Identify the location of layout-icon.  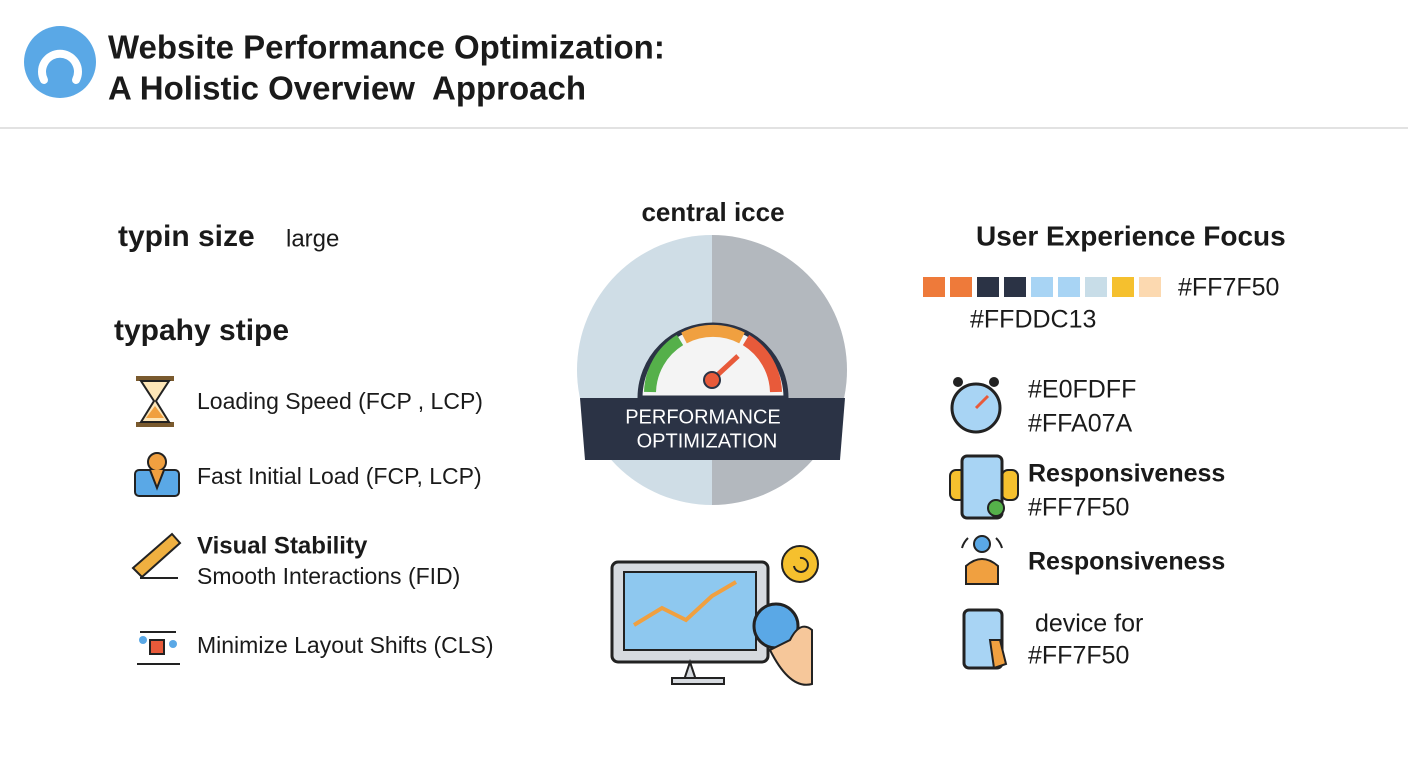
(158, 648).